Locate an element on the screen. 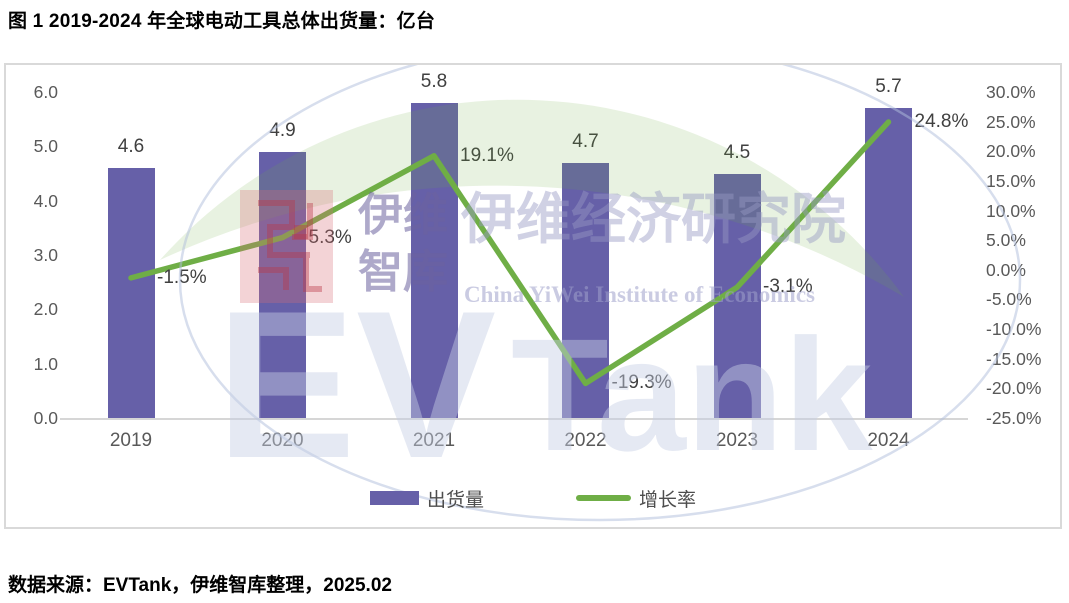 Image resolution: width=1069 pixels, height=603 pixels. bar-value-label: 5.8 is located at coordinates (434, 81).